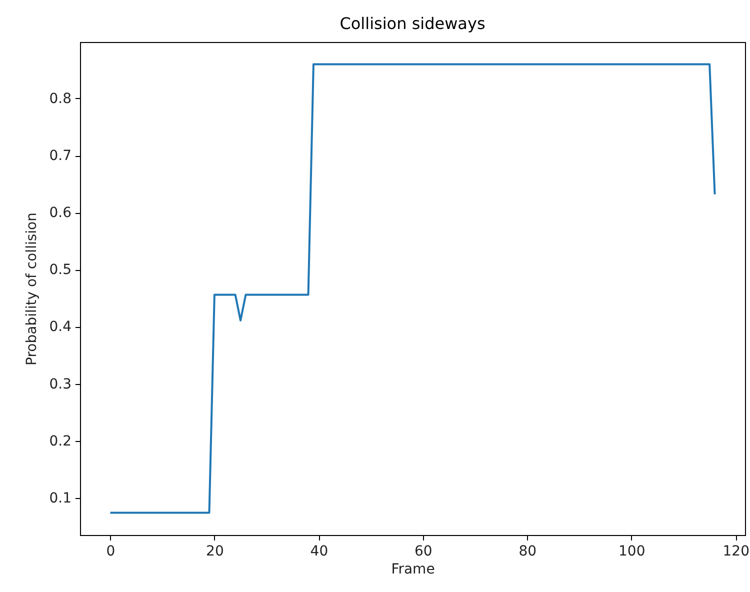 This screenshot has height=592, width=750. What do you see at coordinates (413, 570) in the screenshot?
I see `x-axis-title: Frame` at bounding box center [413, 570].